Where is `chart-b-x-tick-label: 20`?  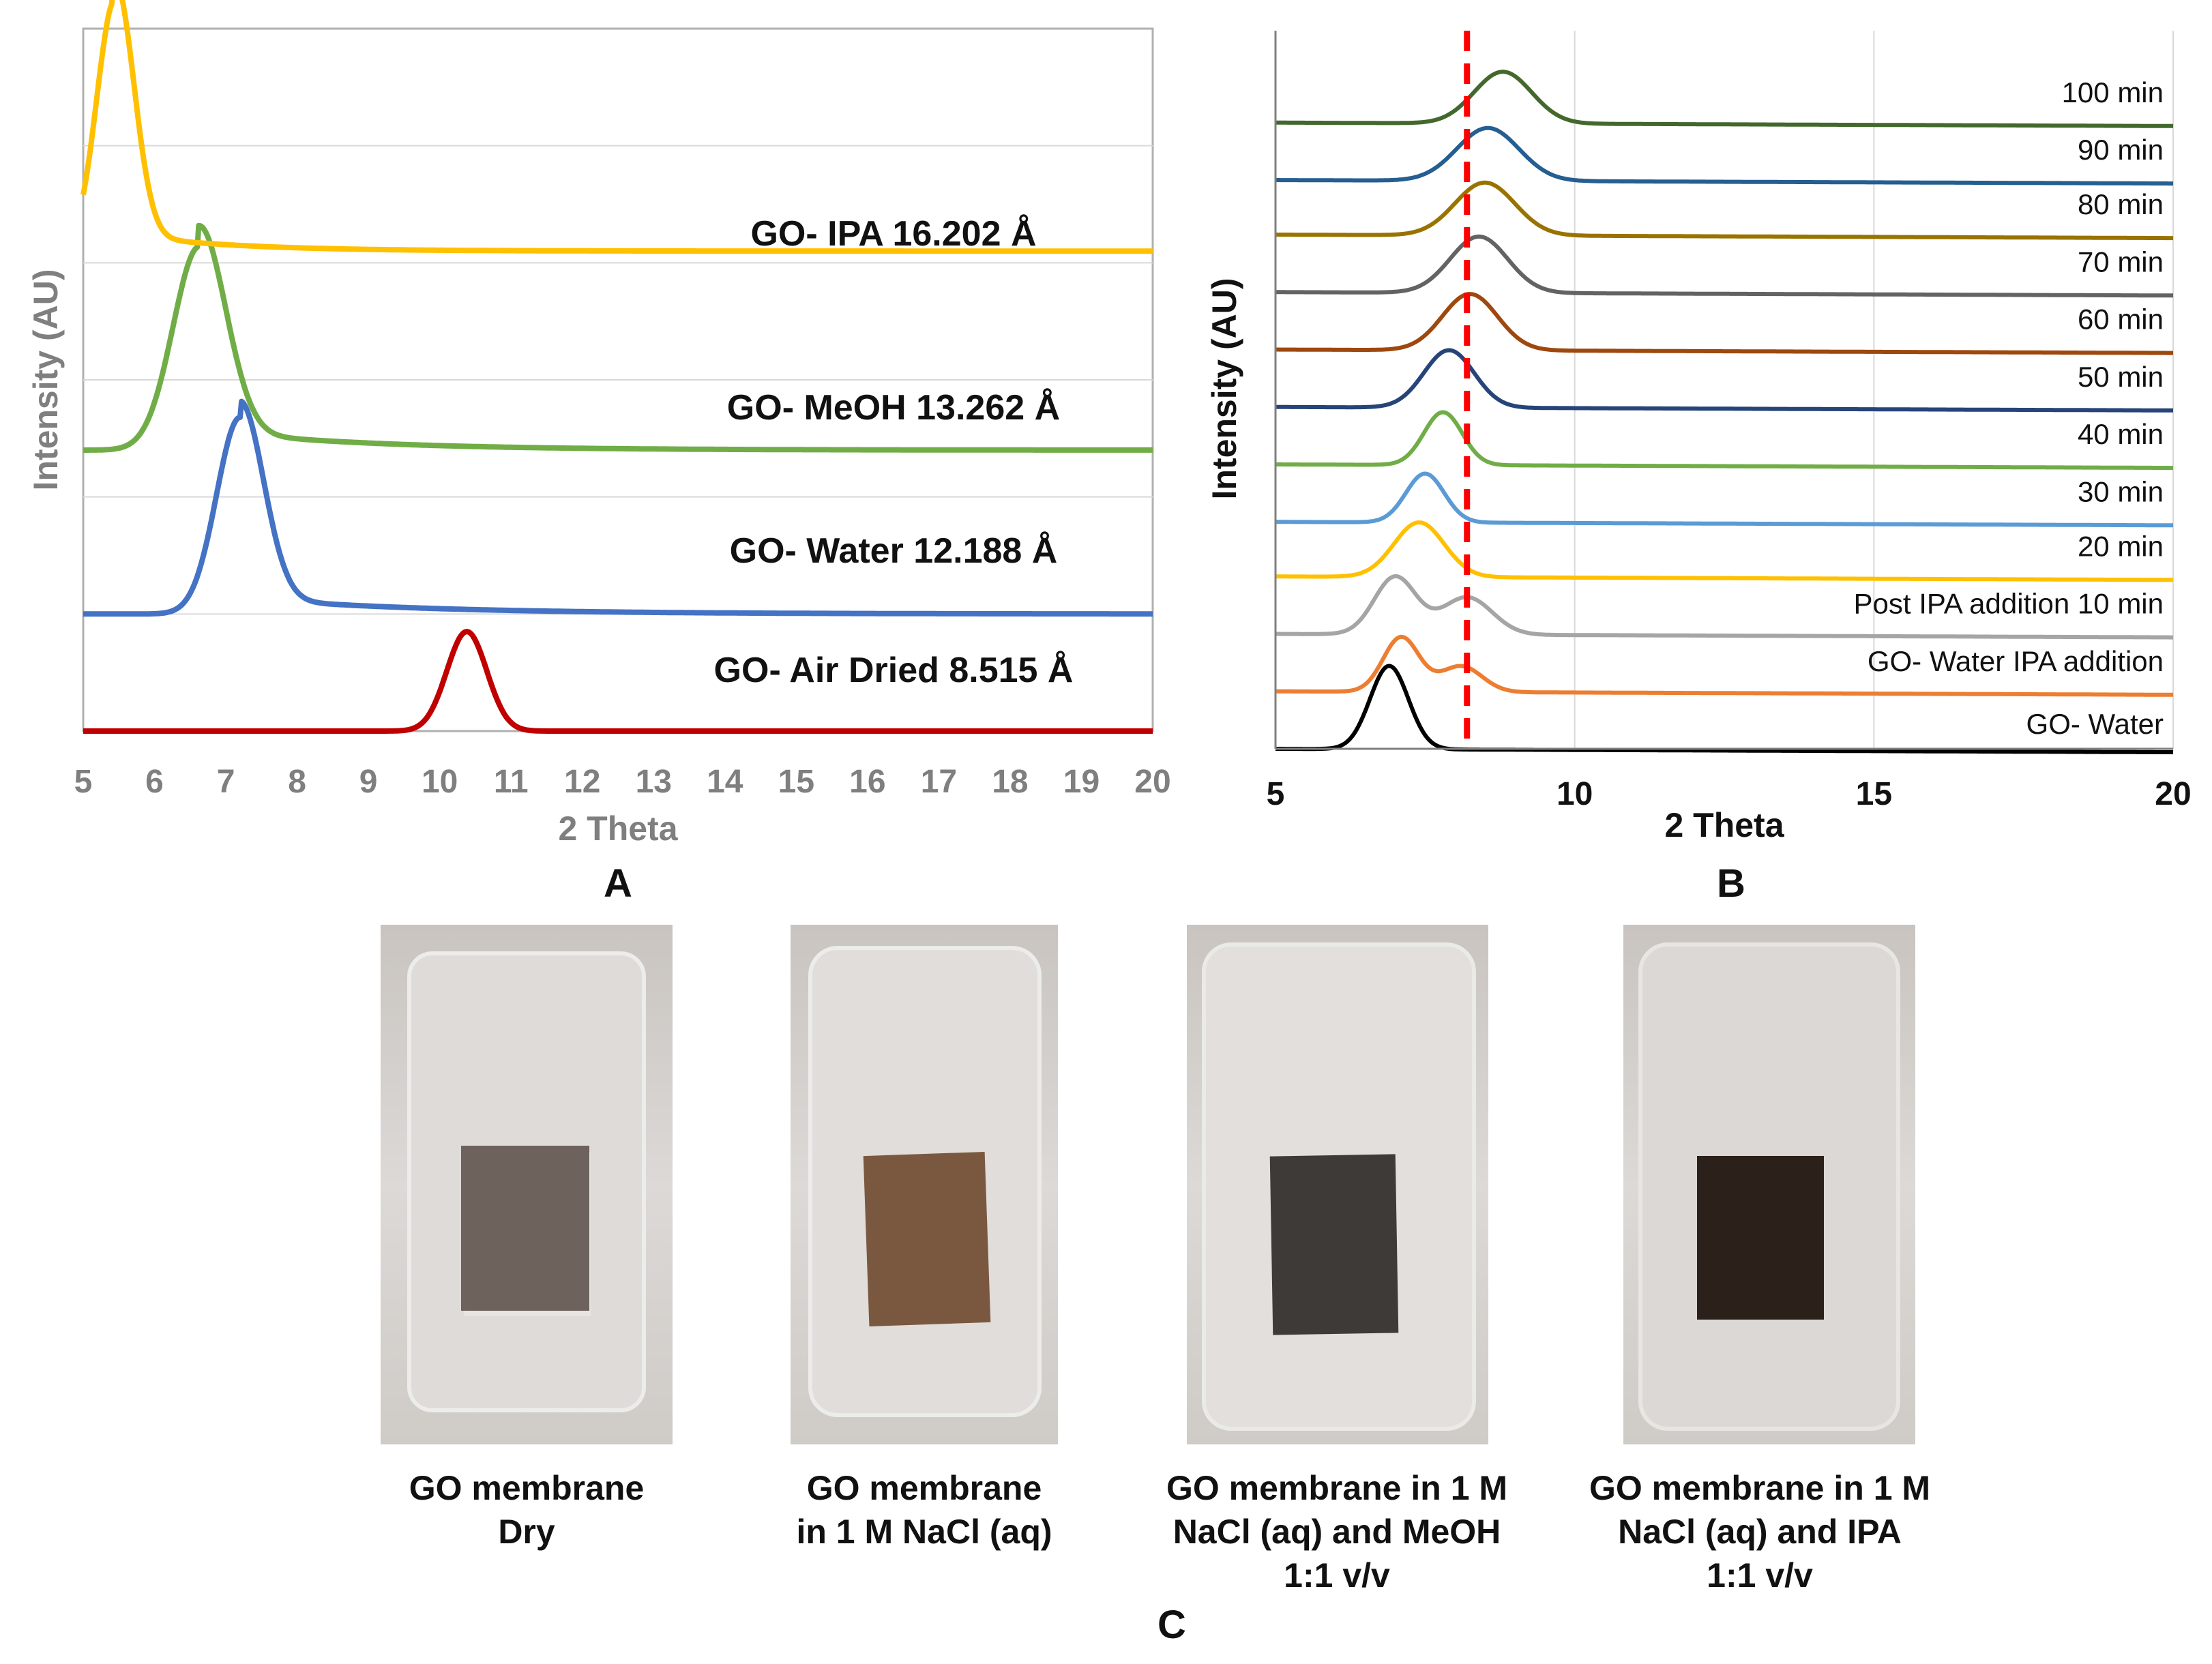
chart-b-x-tick-label: 20 is located at coordinates (2173, 794).